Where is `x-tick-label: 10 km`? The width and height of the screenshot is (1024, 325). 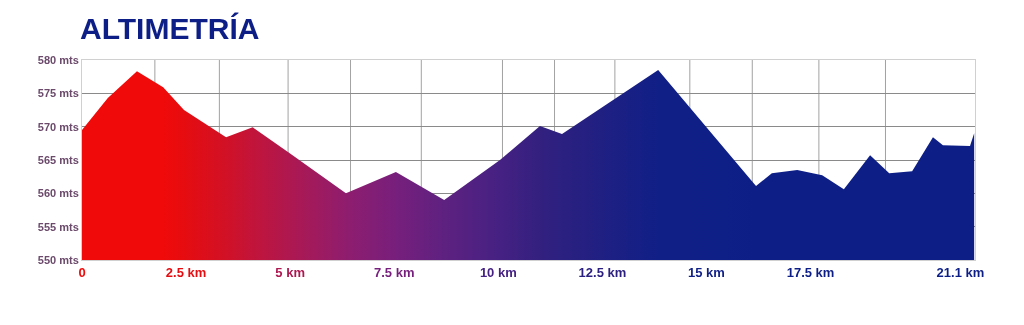
x-tick-label: 10 km is located at coordinates (498, 272).